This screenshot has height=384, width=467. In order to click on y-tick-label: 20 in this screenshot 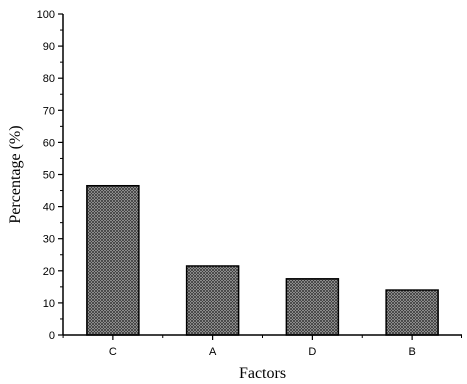, I will do `click(49, 272)`.